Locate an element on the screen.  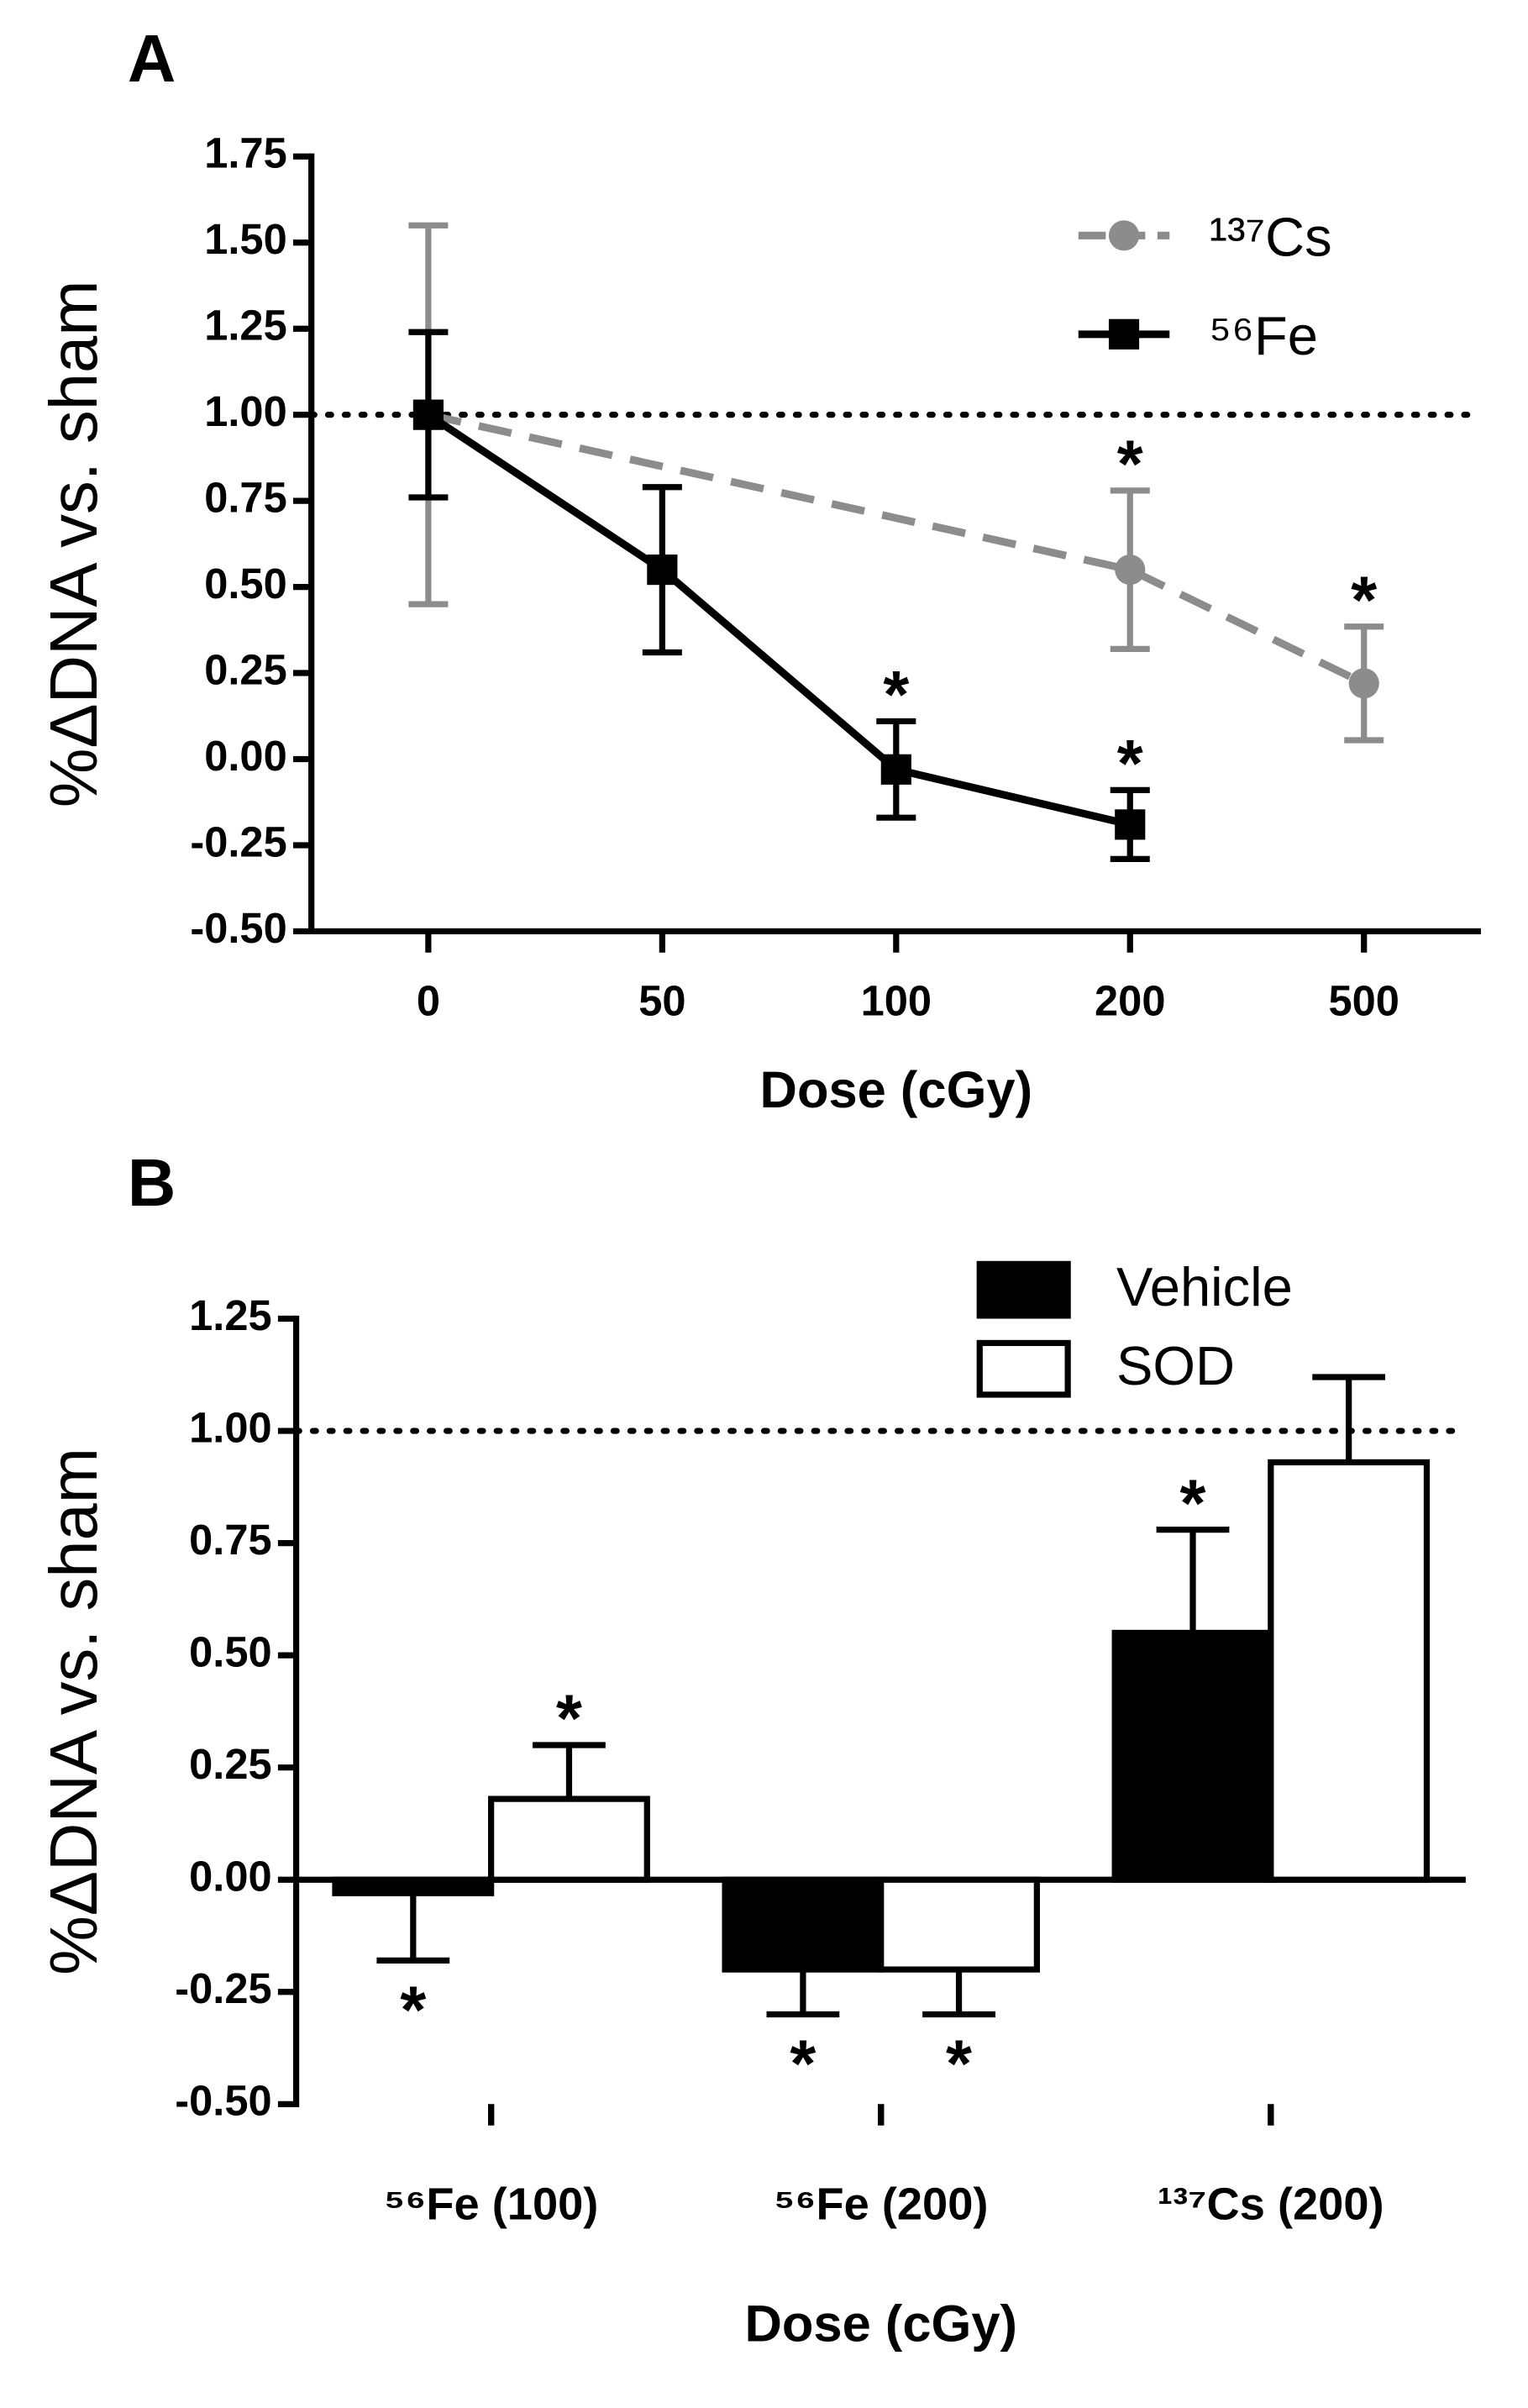
legend-label: SOD is located at coordinates (1175, 1366).